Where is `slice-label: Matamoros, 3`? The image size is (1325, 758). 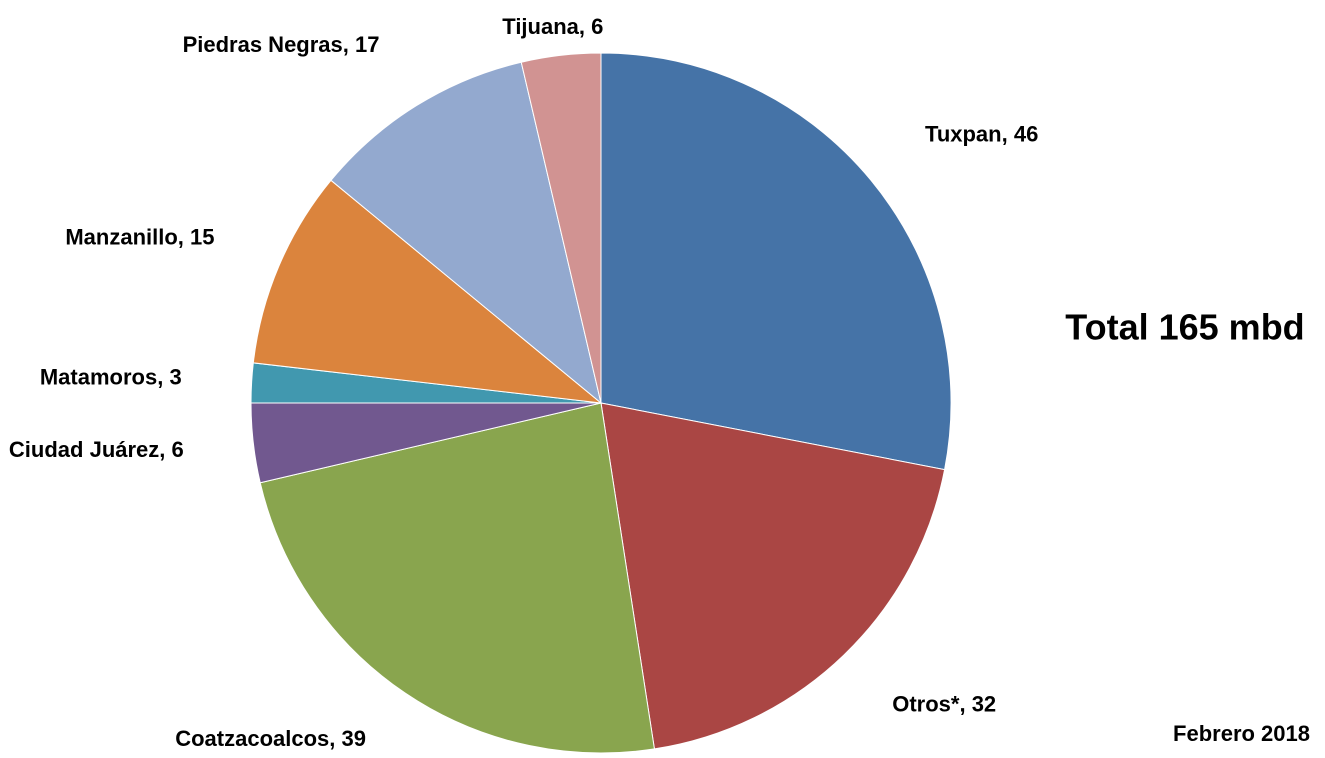
slice-label: Matamoros, 3 is located at coordinates (111, 377).